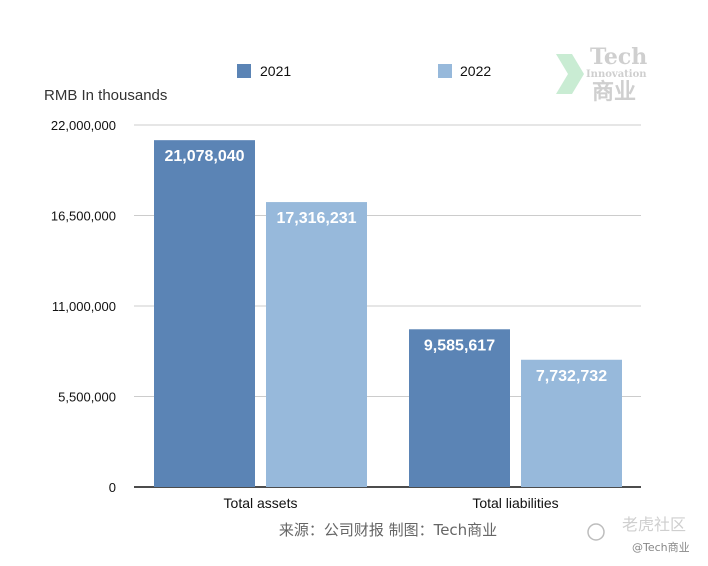 Image resolution: width=708 pixels, height=566 pixels. I want to click on data-label: 17,316,231, so click(316, 218).